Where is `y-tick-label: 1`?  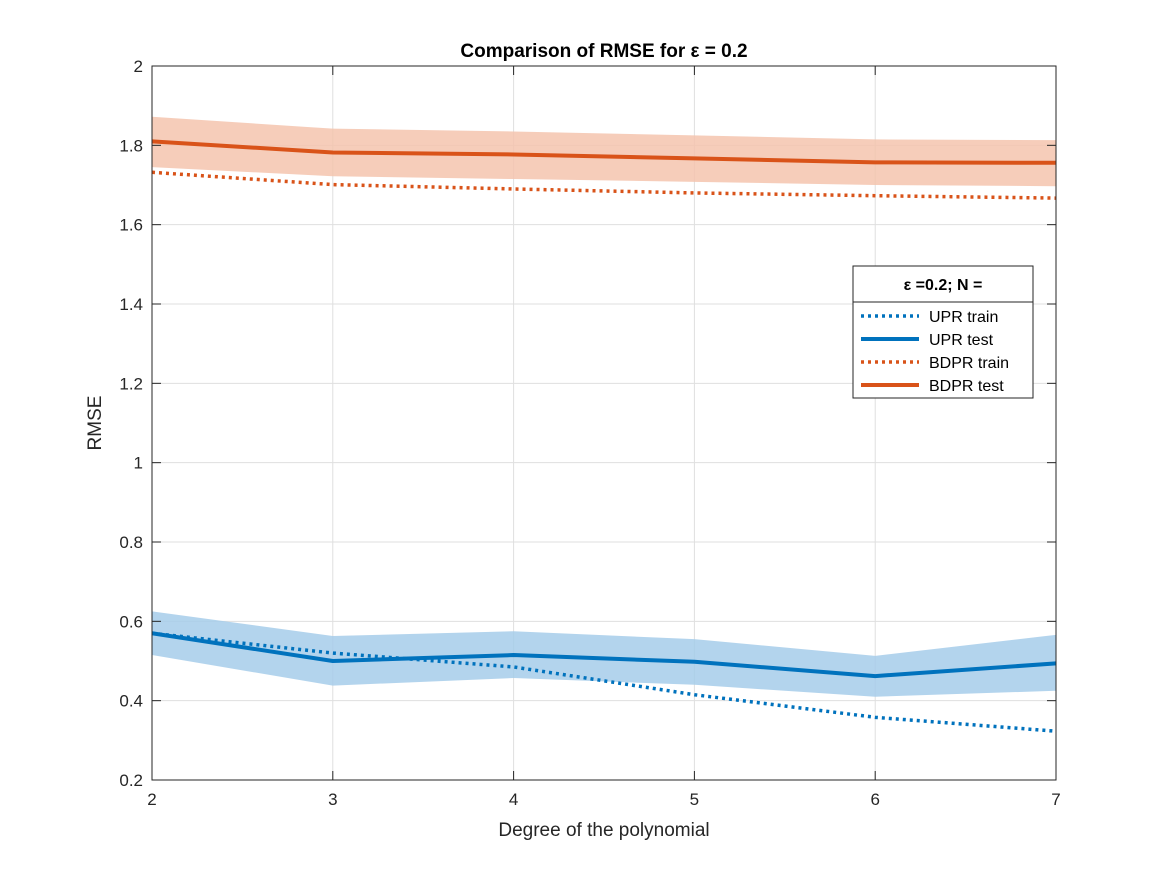 y-tick-label: 1 is located at coordinates (138, 463).